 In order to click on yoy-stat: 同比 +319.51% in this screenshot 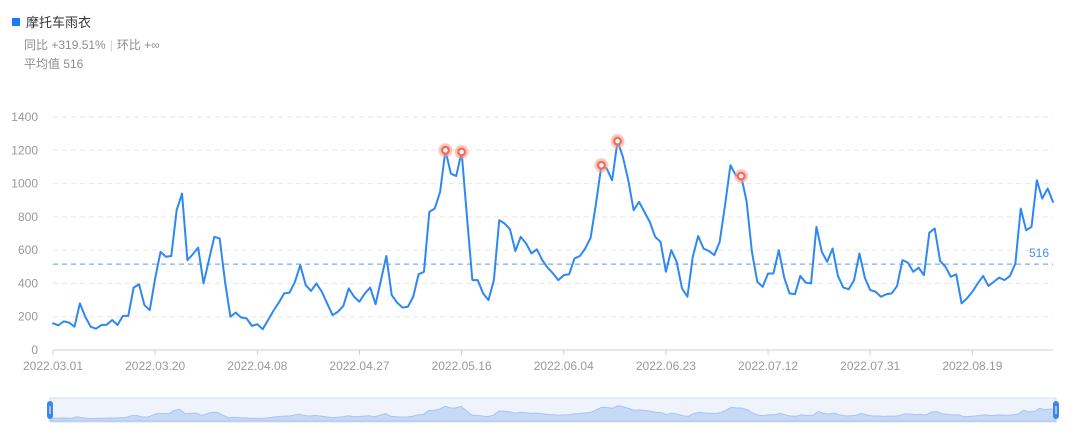, I will do `click(65, 45)`.